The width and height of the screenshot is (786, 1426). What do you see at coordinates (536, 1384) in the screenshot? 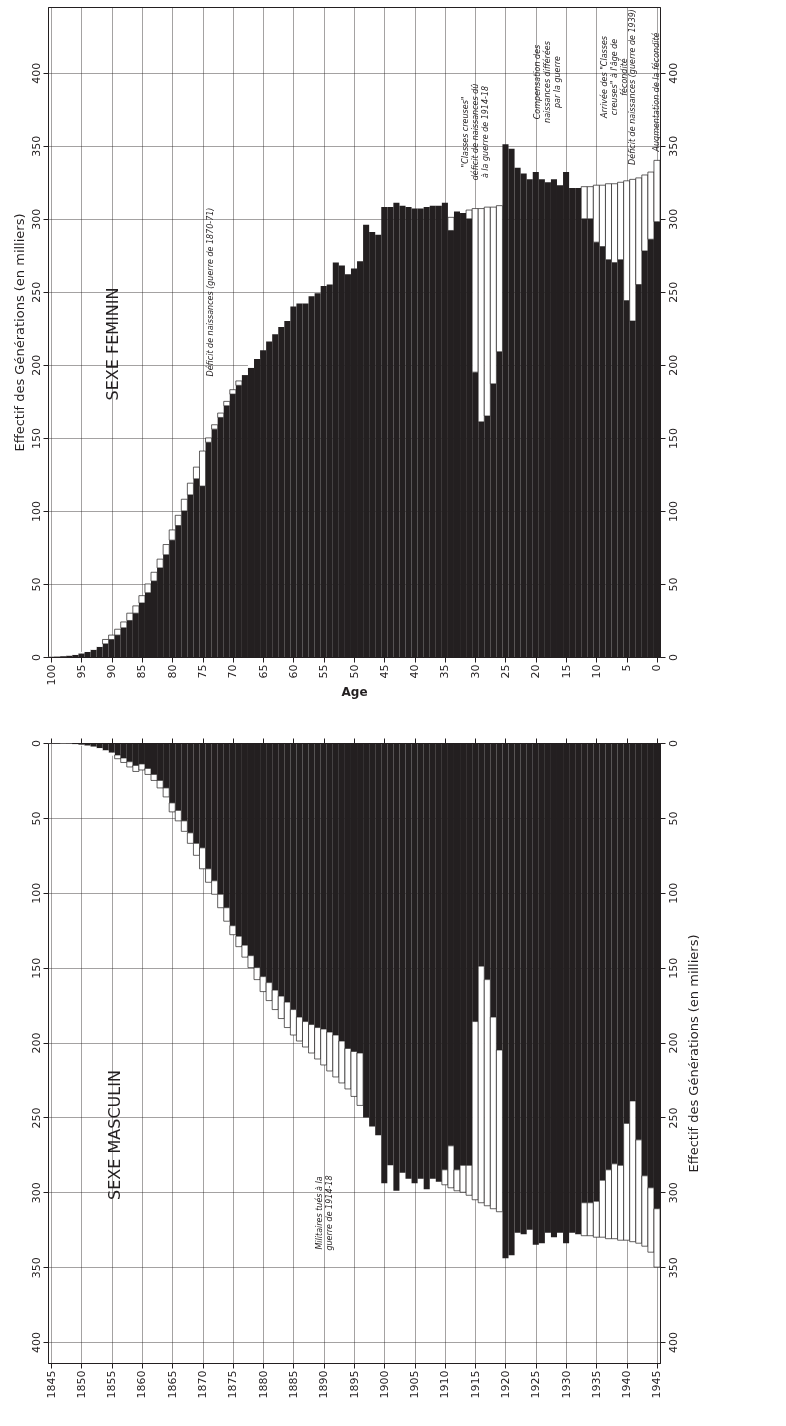
I see `x2-tick-label: 1925` at bounding box center [536, 1384].